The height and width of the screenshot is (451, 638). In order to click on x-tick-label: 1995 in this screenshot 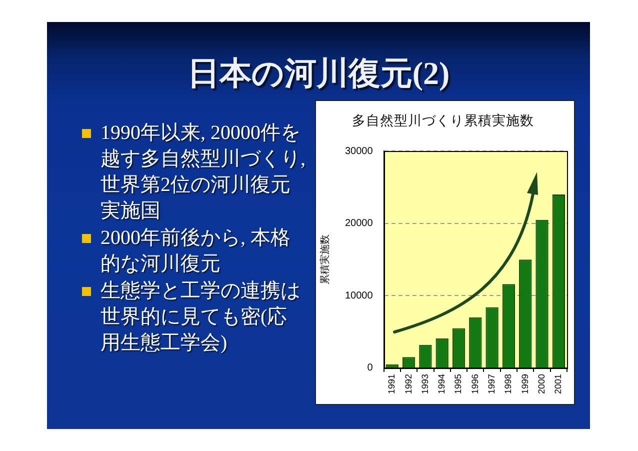, I will do `click(458, 384)`.